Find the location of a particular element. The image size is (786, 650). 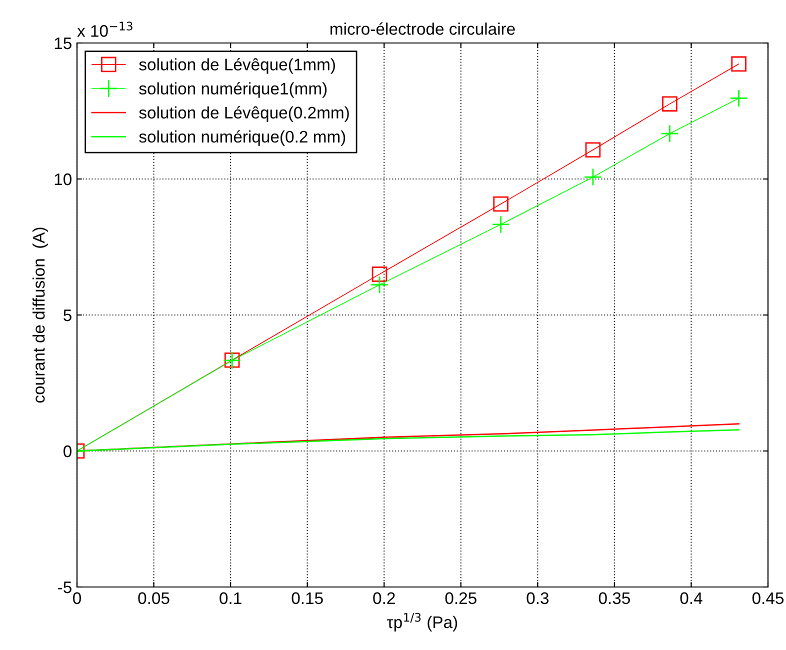

y-tick-label: 0 is located at coordinates (68, 451).